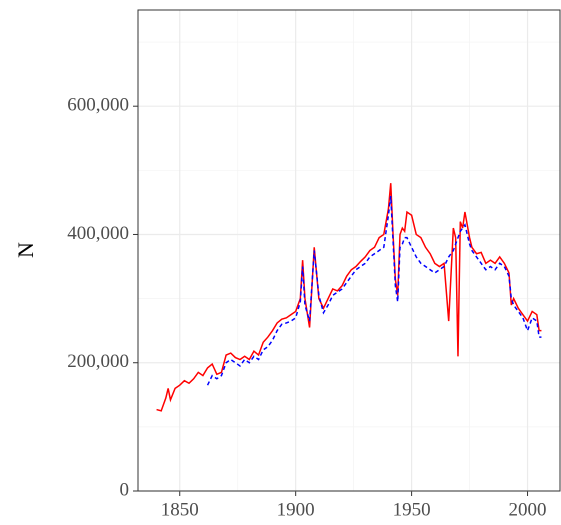  What do you see at coordinates (98, 105) in the screenshot?
I see `y-tick-label: 600,000` at bounding box center [98, 105].